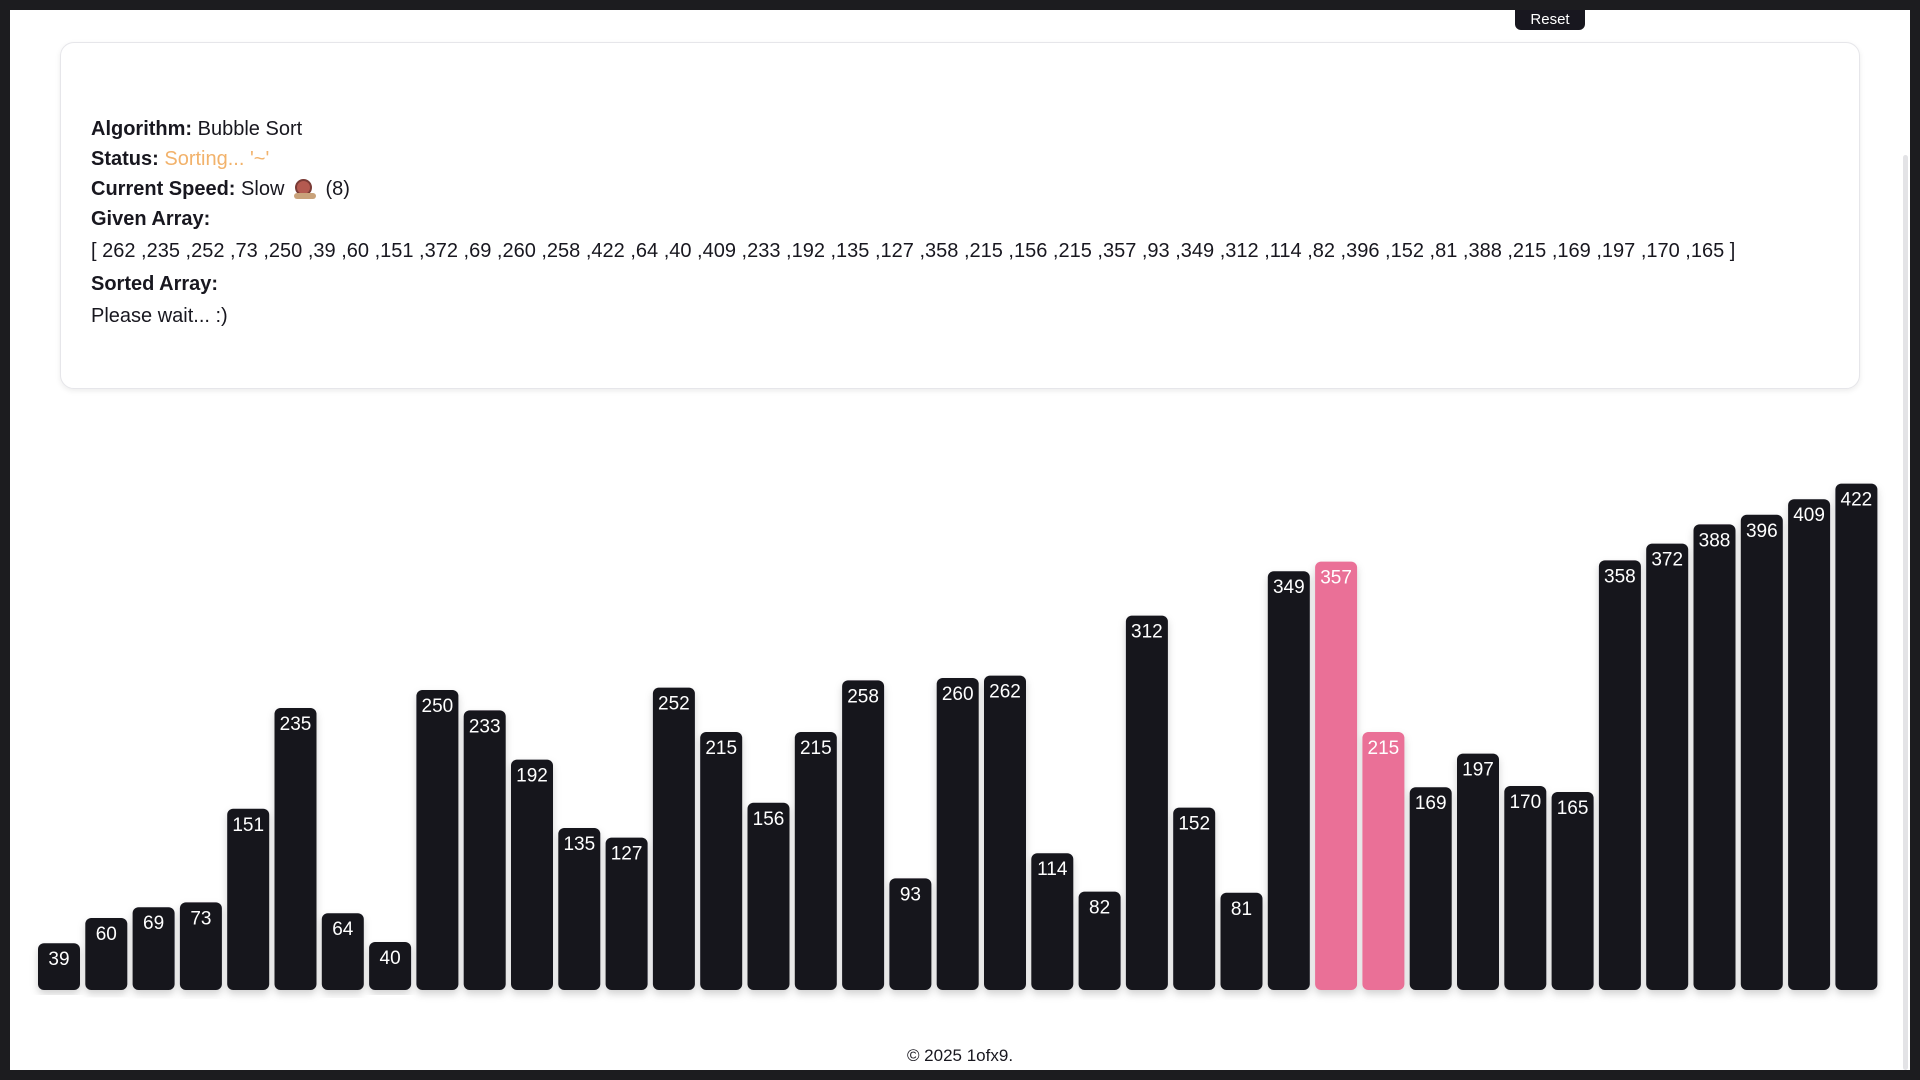 Image resolution: width=1920 pixels, height=1080 pixels. What do you see at coordinates (1289, 587) in the screenshot?
I see `bar-value-label: 349` at bounding box center [1289, 587].